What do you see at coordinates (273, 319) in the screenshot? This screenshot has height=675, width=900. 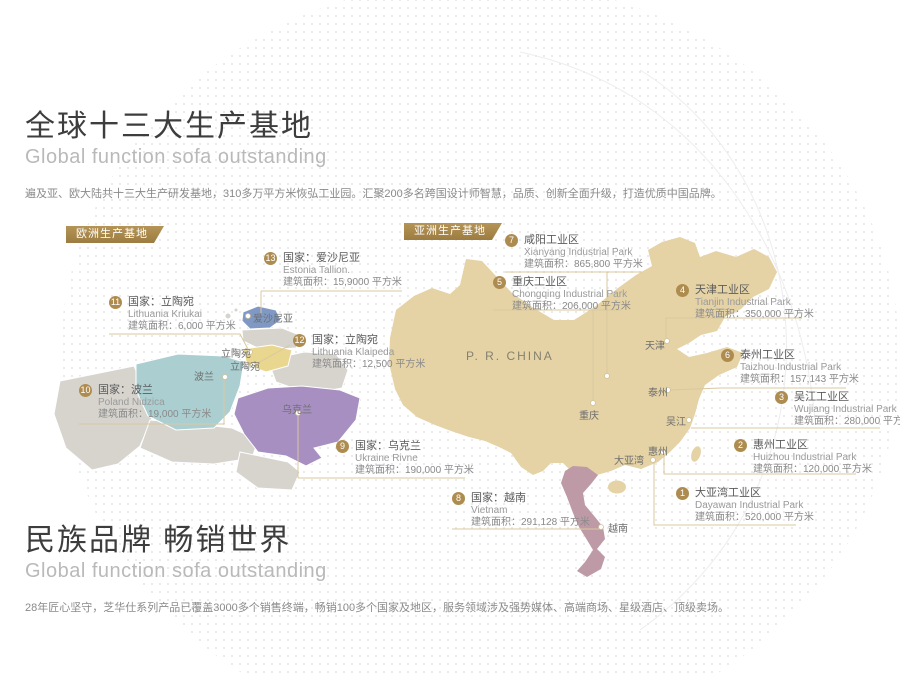 I see `map-label: 爱沙尼亚` at bounding box center [273, 319].